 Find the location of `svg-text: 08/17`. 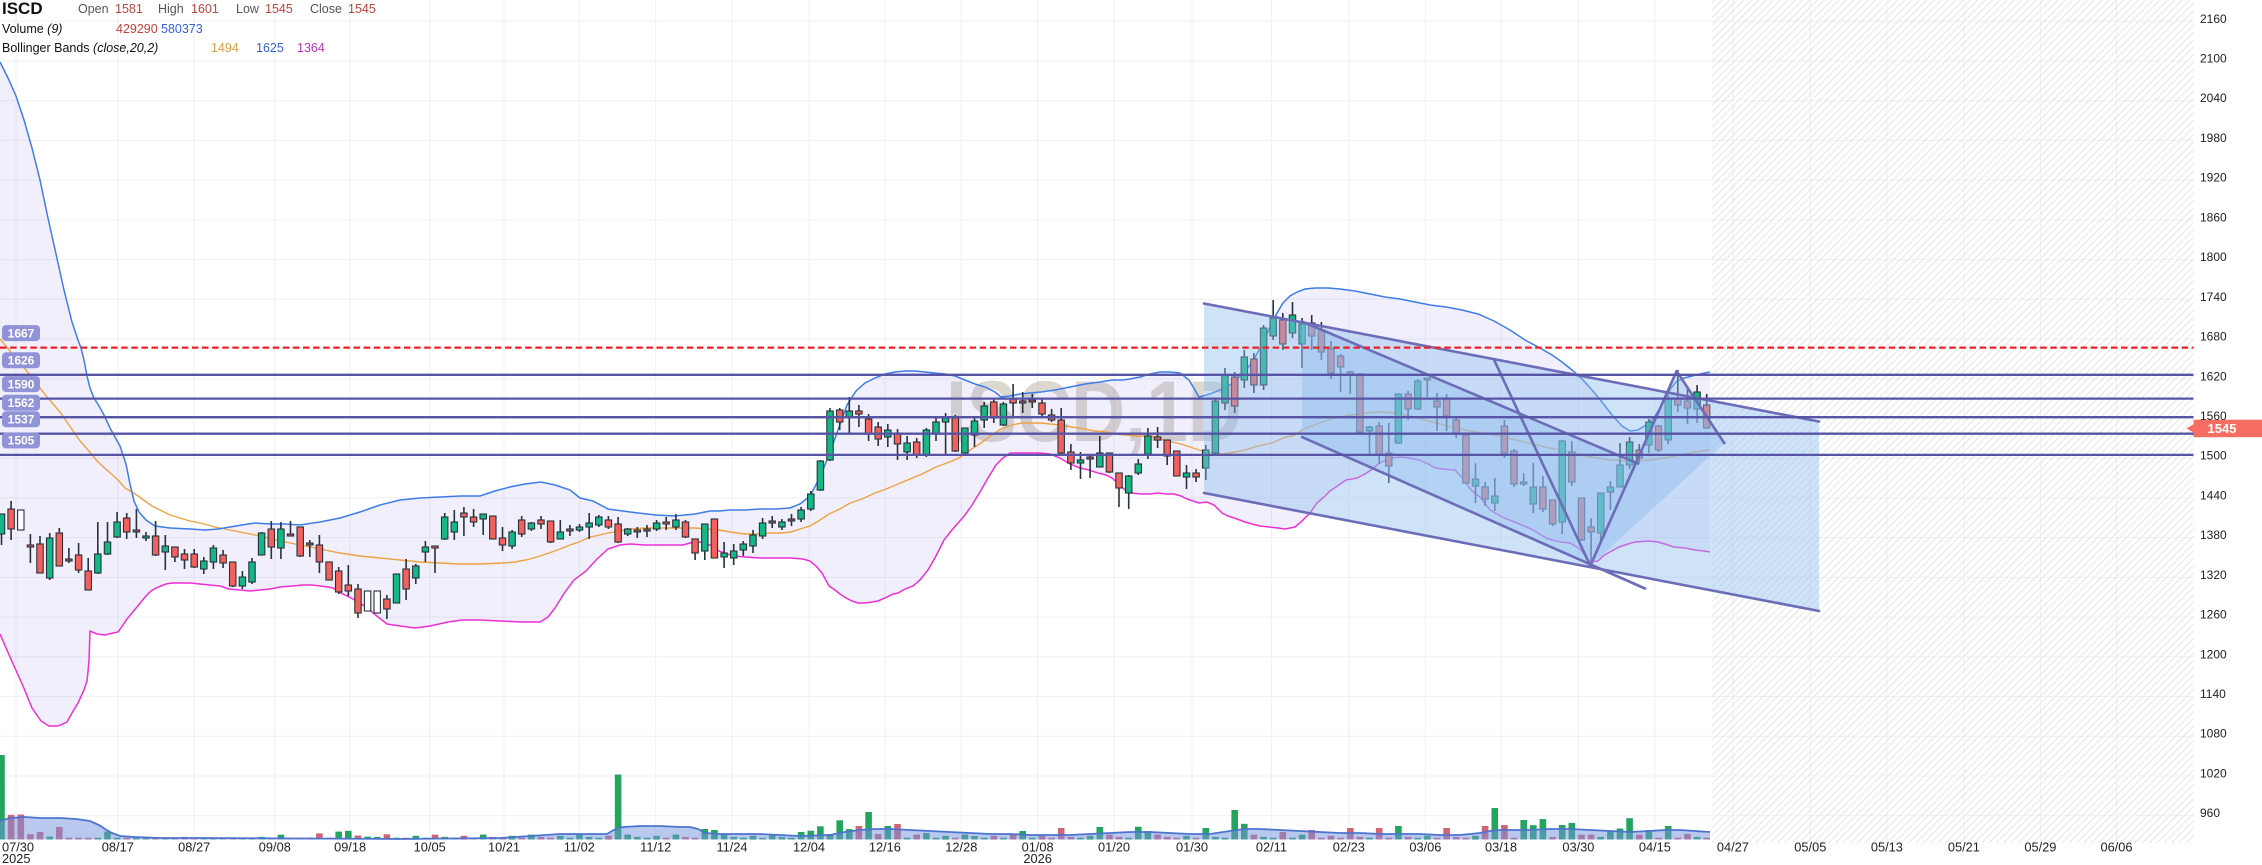

svg-text: 08/17 is located at coordinates (118, 847).